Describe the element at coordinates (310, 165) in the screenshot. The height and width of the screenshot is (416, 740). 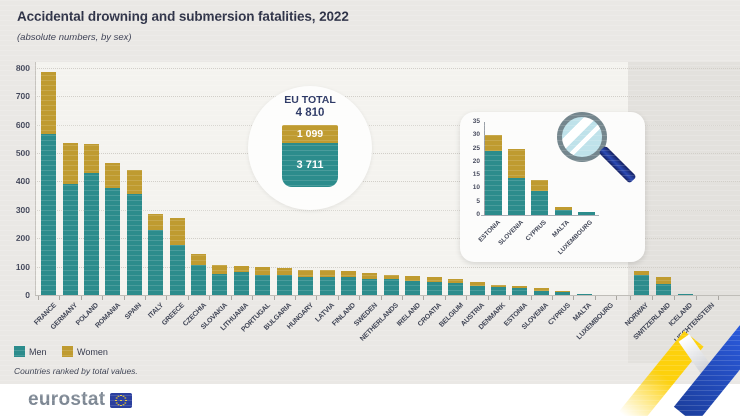
I see `eu-total-men-segment: 3 711` at that location.